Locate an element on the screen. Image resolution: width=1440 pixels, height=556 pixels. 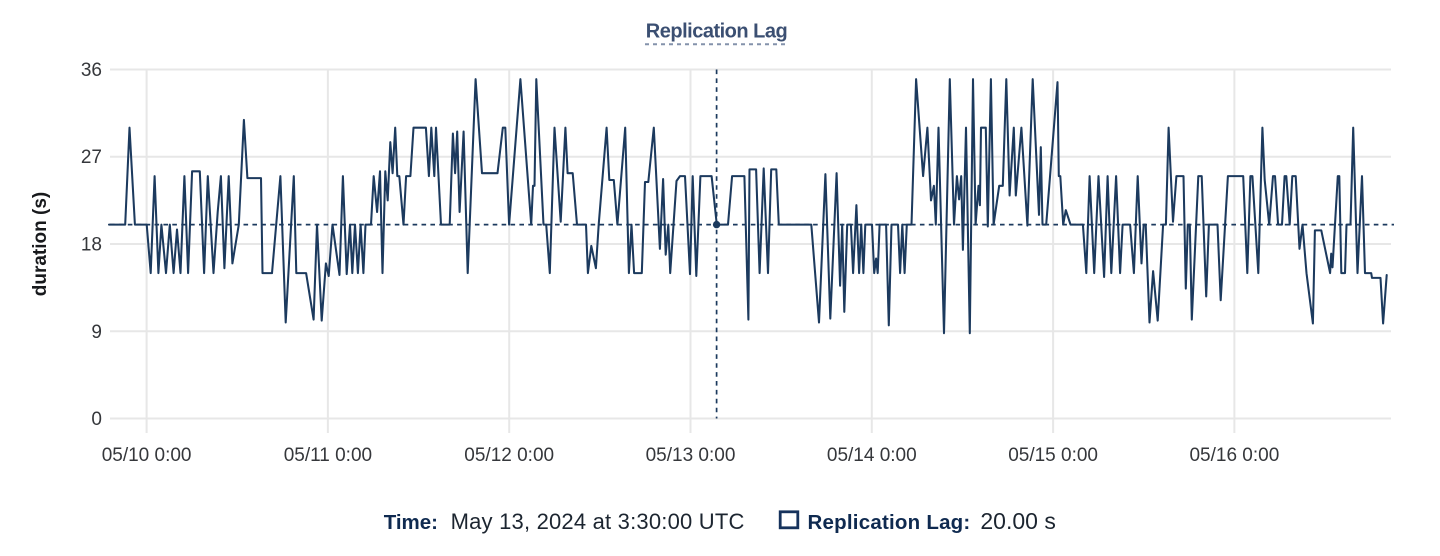
svg-text: 05/13 0:00 is located at coordinates (691, 455).